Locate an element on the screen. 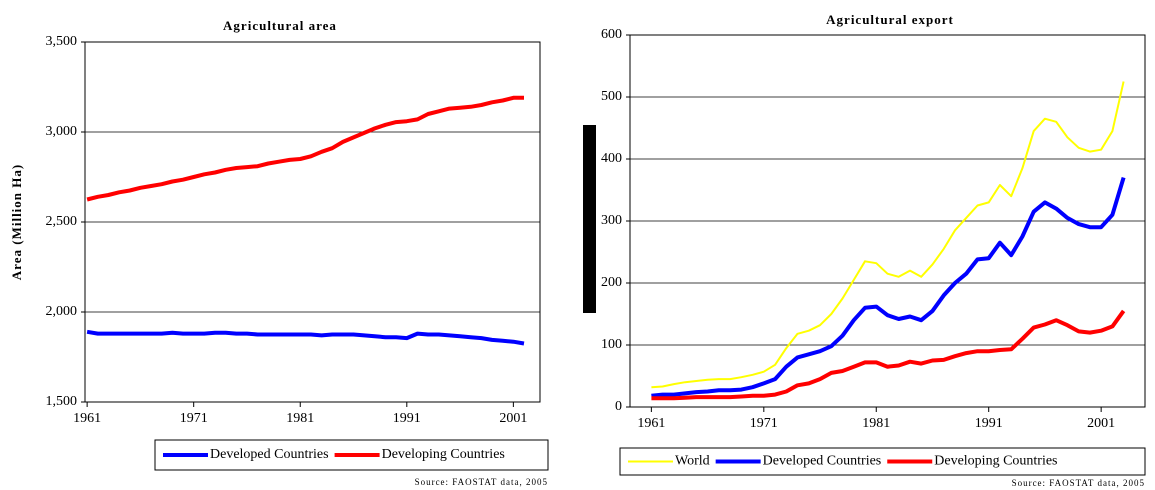  y-tick-label: 2,000 is located at coordinates (62, 311).